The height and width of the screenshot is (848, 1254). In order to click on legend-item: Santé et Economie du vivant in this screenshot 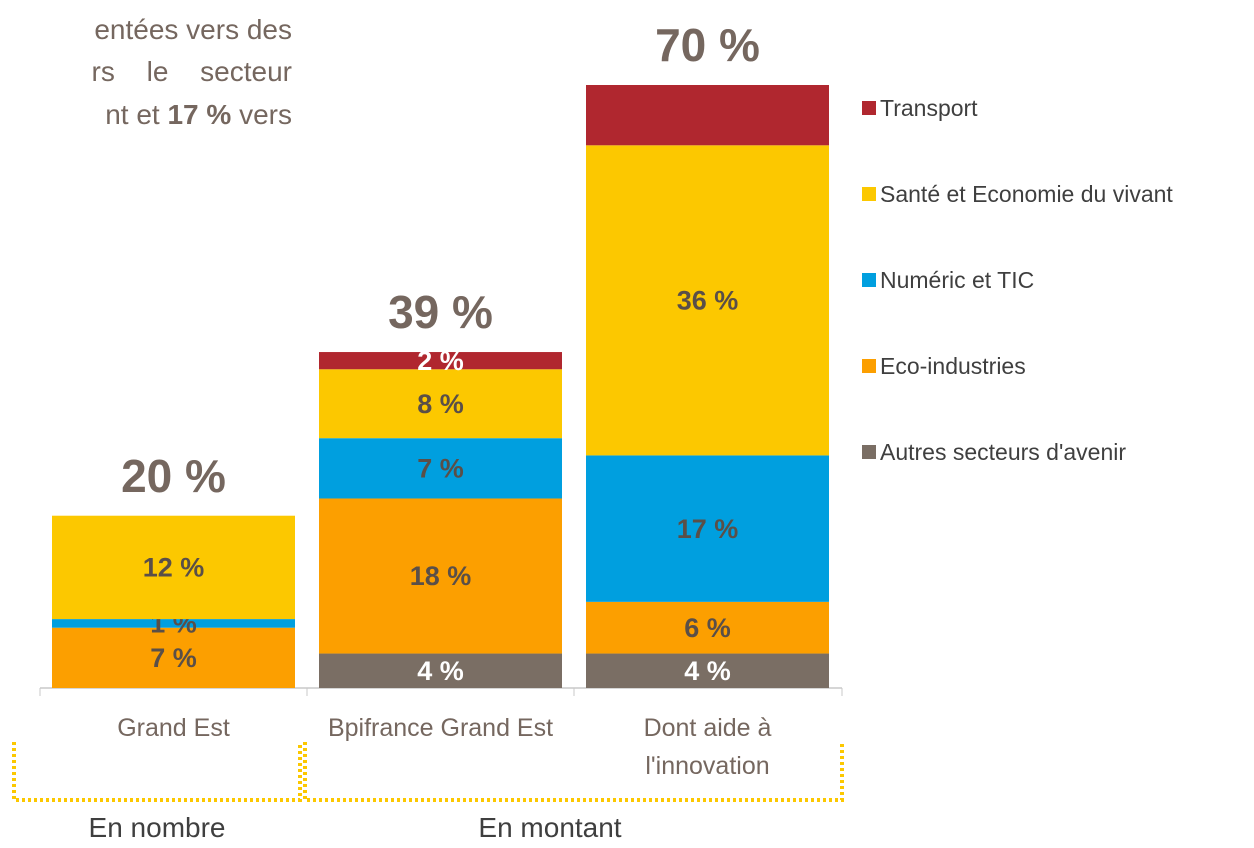, I will do `click(1051, 194)`.